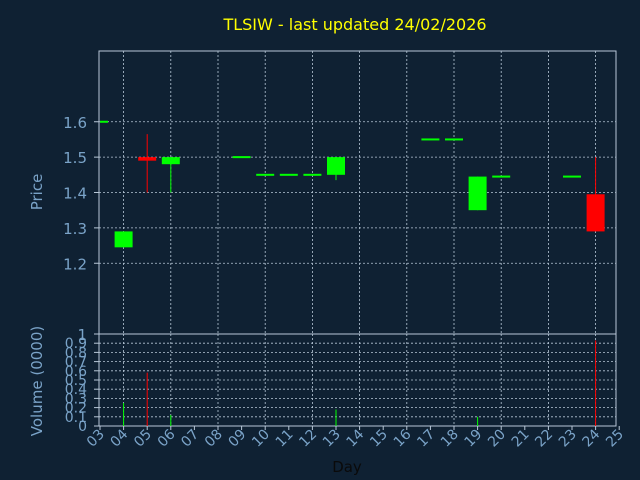 This screenshot has width=640, height=480. What do you see at coordinates (360, 383) in the screenshot?
I see `volume-bars` at bounding box center [360, 383].